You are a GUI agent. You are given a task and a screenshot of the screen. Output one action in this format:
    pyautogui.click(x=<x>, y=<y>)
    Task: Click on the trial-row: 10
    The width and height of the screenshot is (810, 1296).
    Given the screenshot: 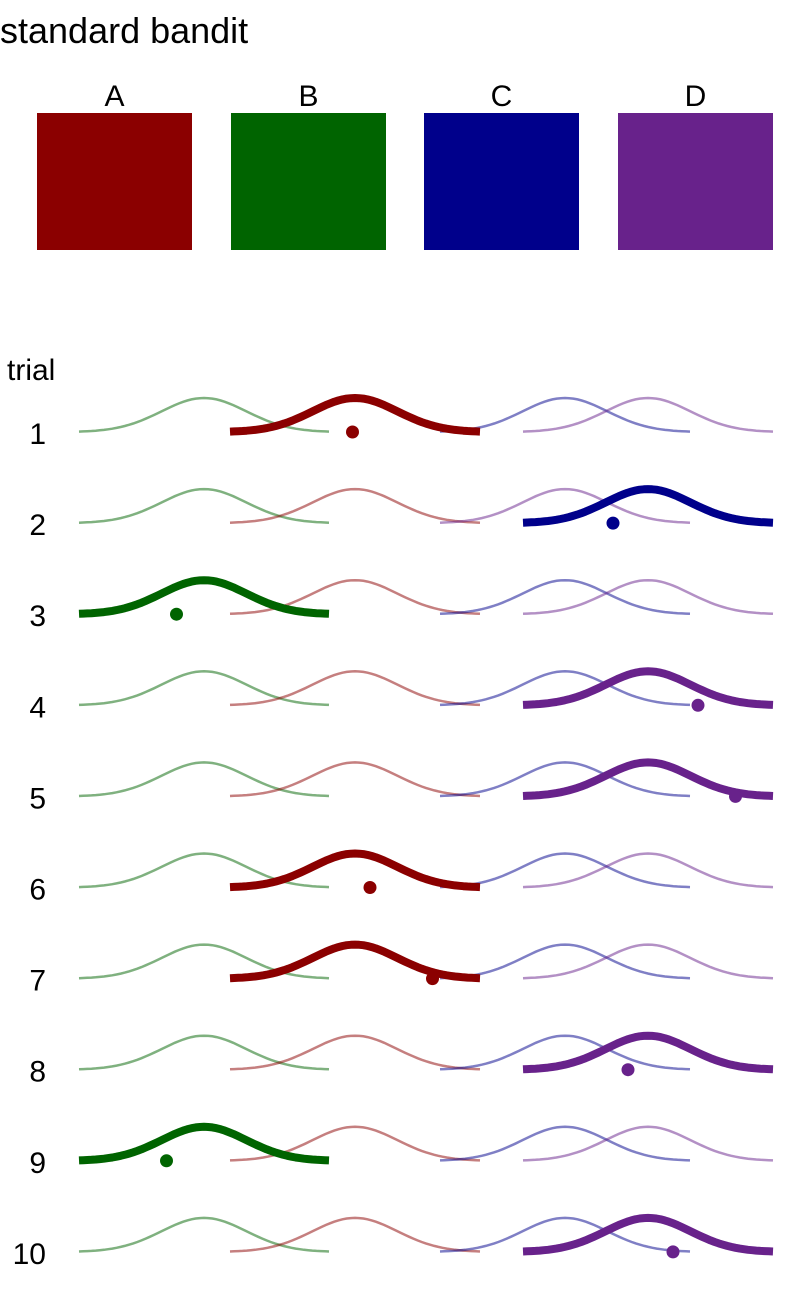 What is the action you would take?
    pyautogui.click(x=393, y=1242)
    